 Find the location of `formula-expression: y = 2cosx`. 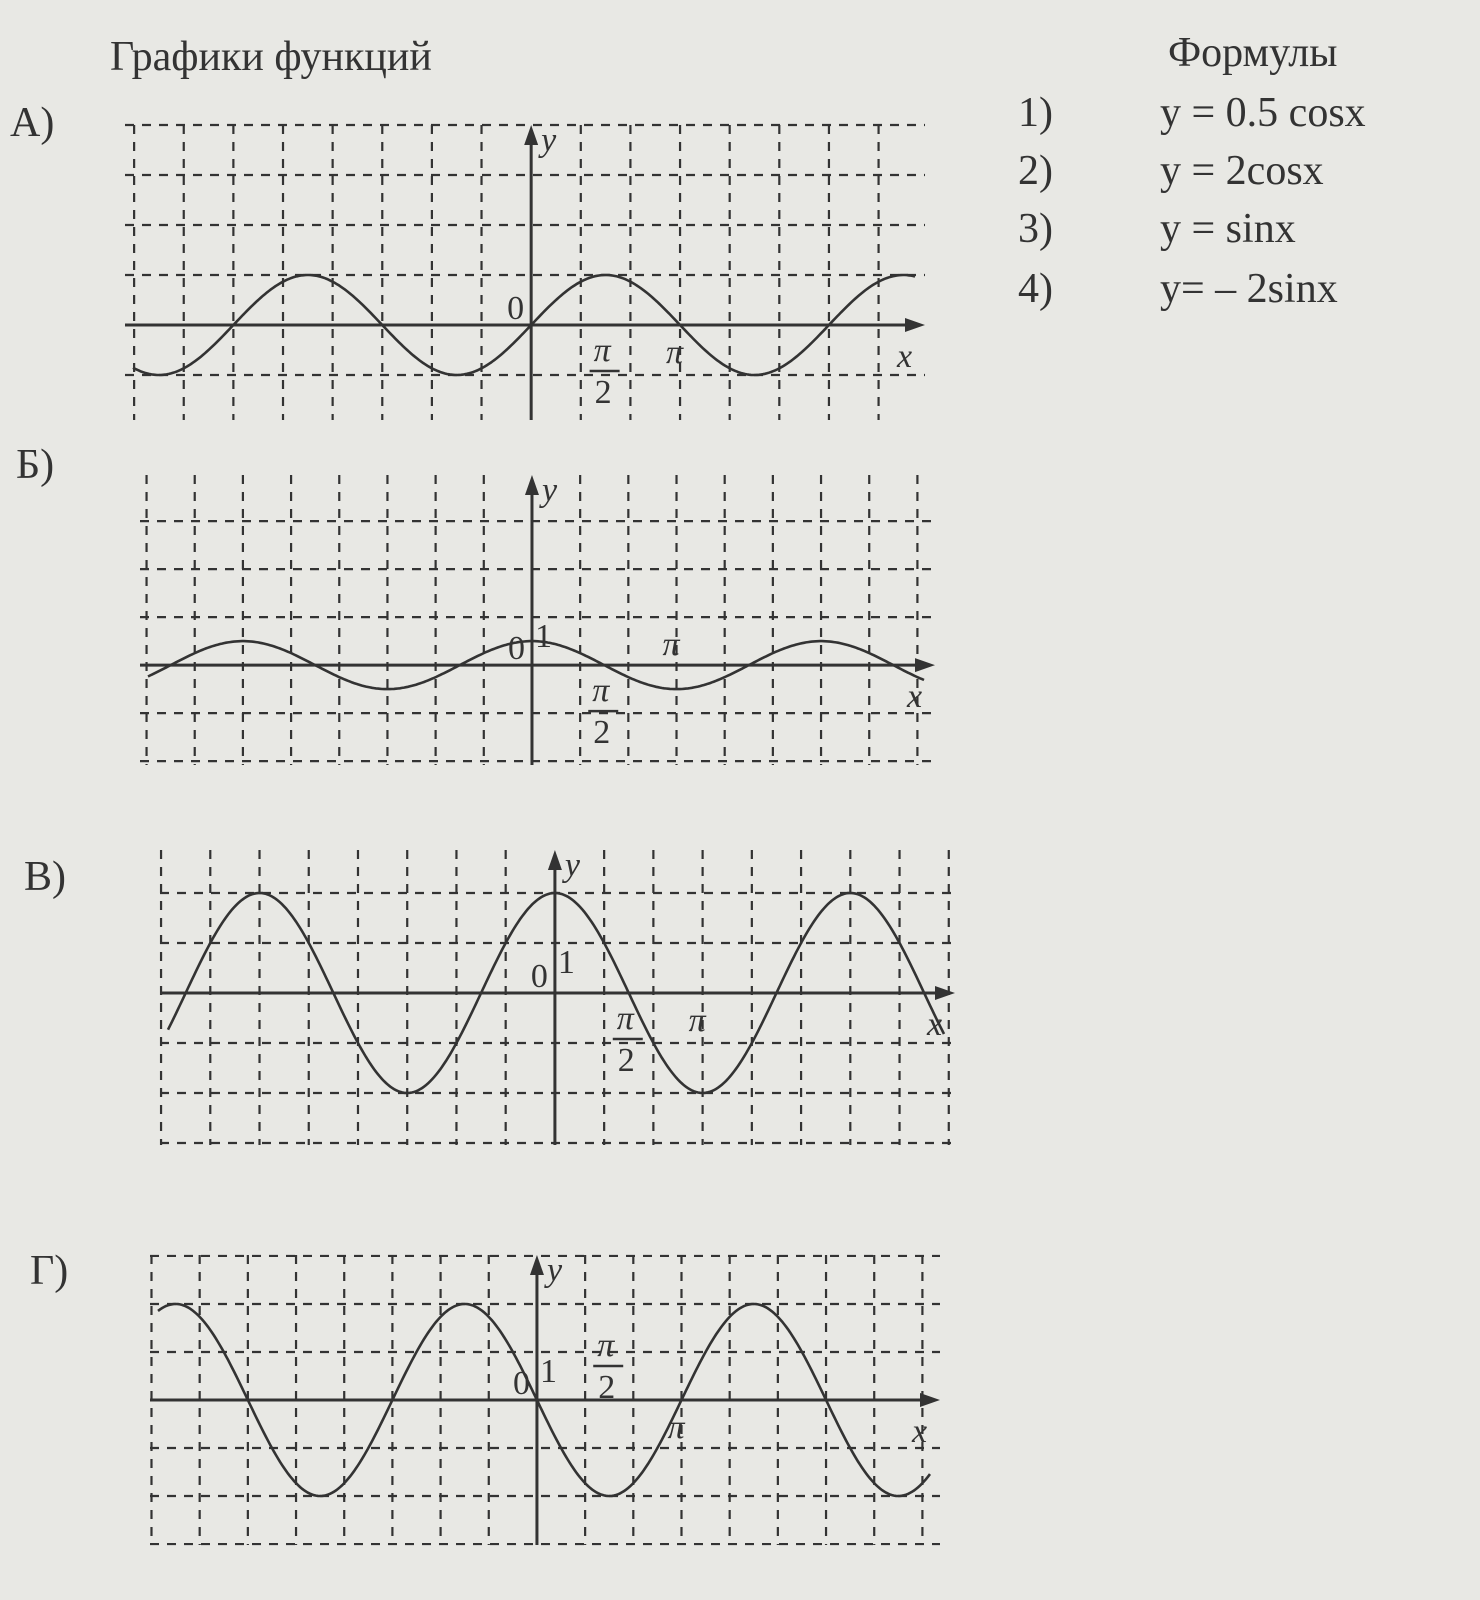

formula-expression: y = 2cosx is located at coordinates (1242, 171).